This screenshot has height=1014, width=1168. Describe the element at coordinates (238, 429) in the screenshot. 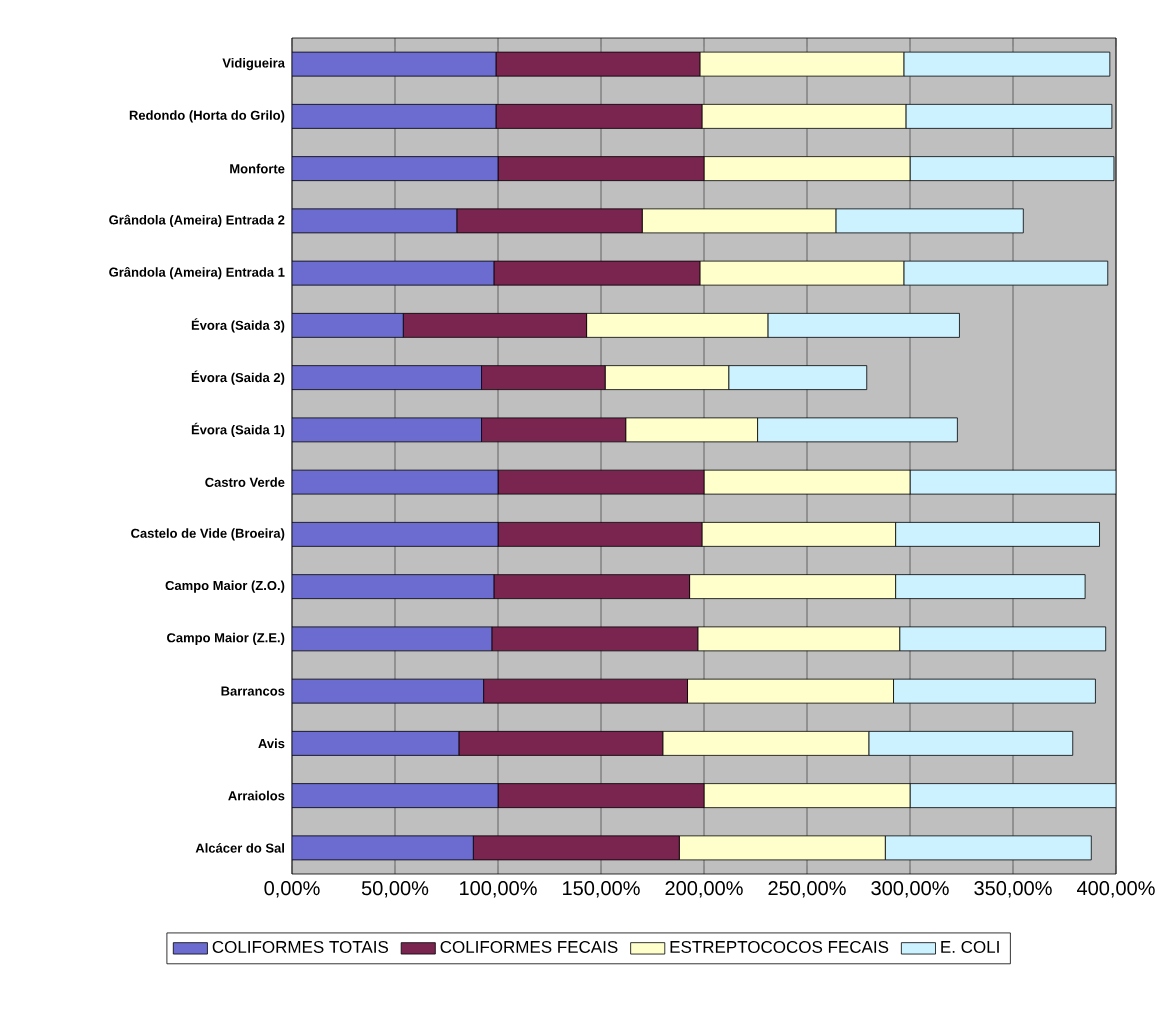

I see `y-tick-label: Évora (Saida 1)` at that location.